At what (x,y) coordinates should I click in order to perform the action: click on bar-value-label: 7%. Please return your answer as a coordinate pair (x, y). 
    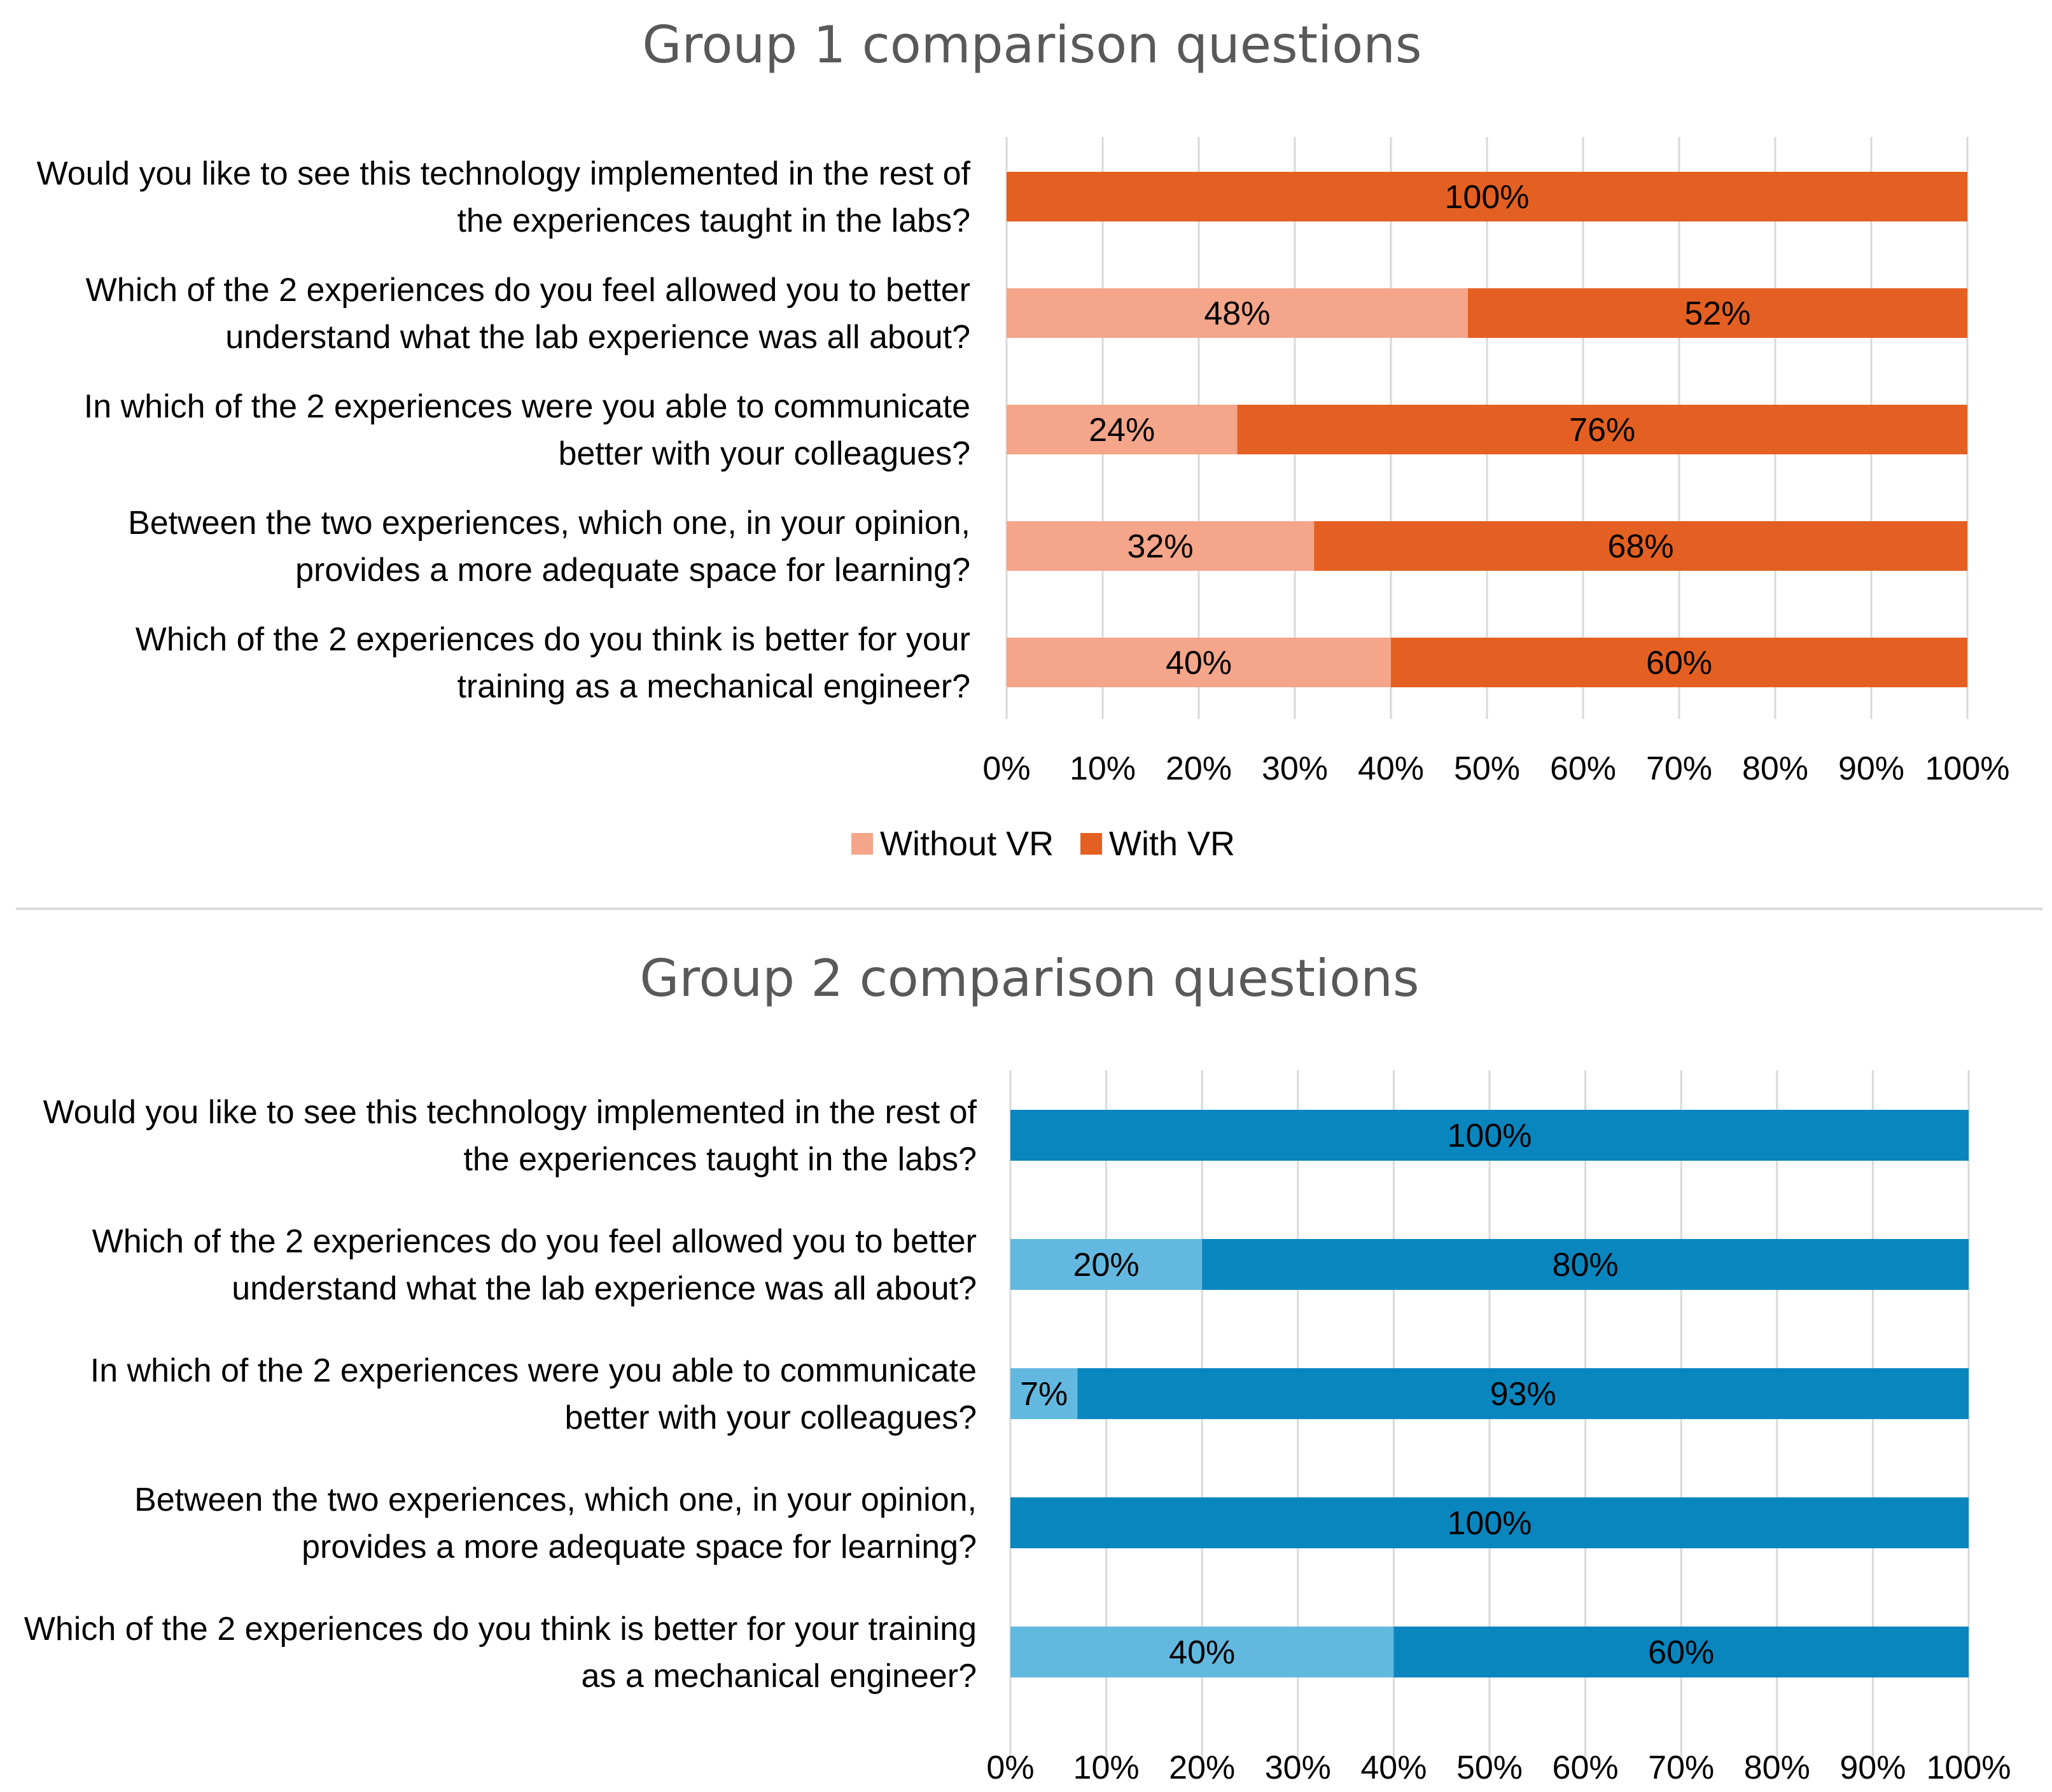
    Looking at the image, I should click on (1044, 1394).